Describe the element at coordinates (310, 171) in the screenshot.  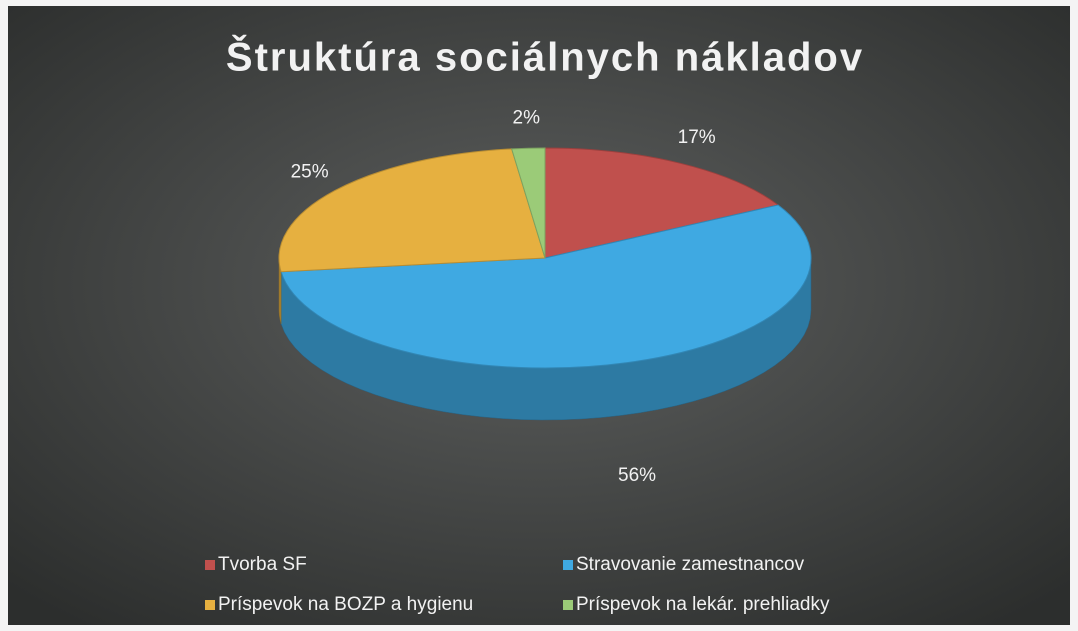
I see `data-label: 25%` at that location.